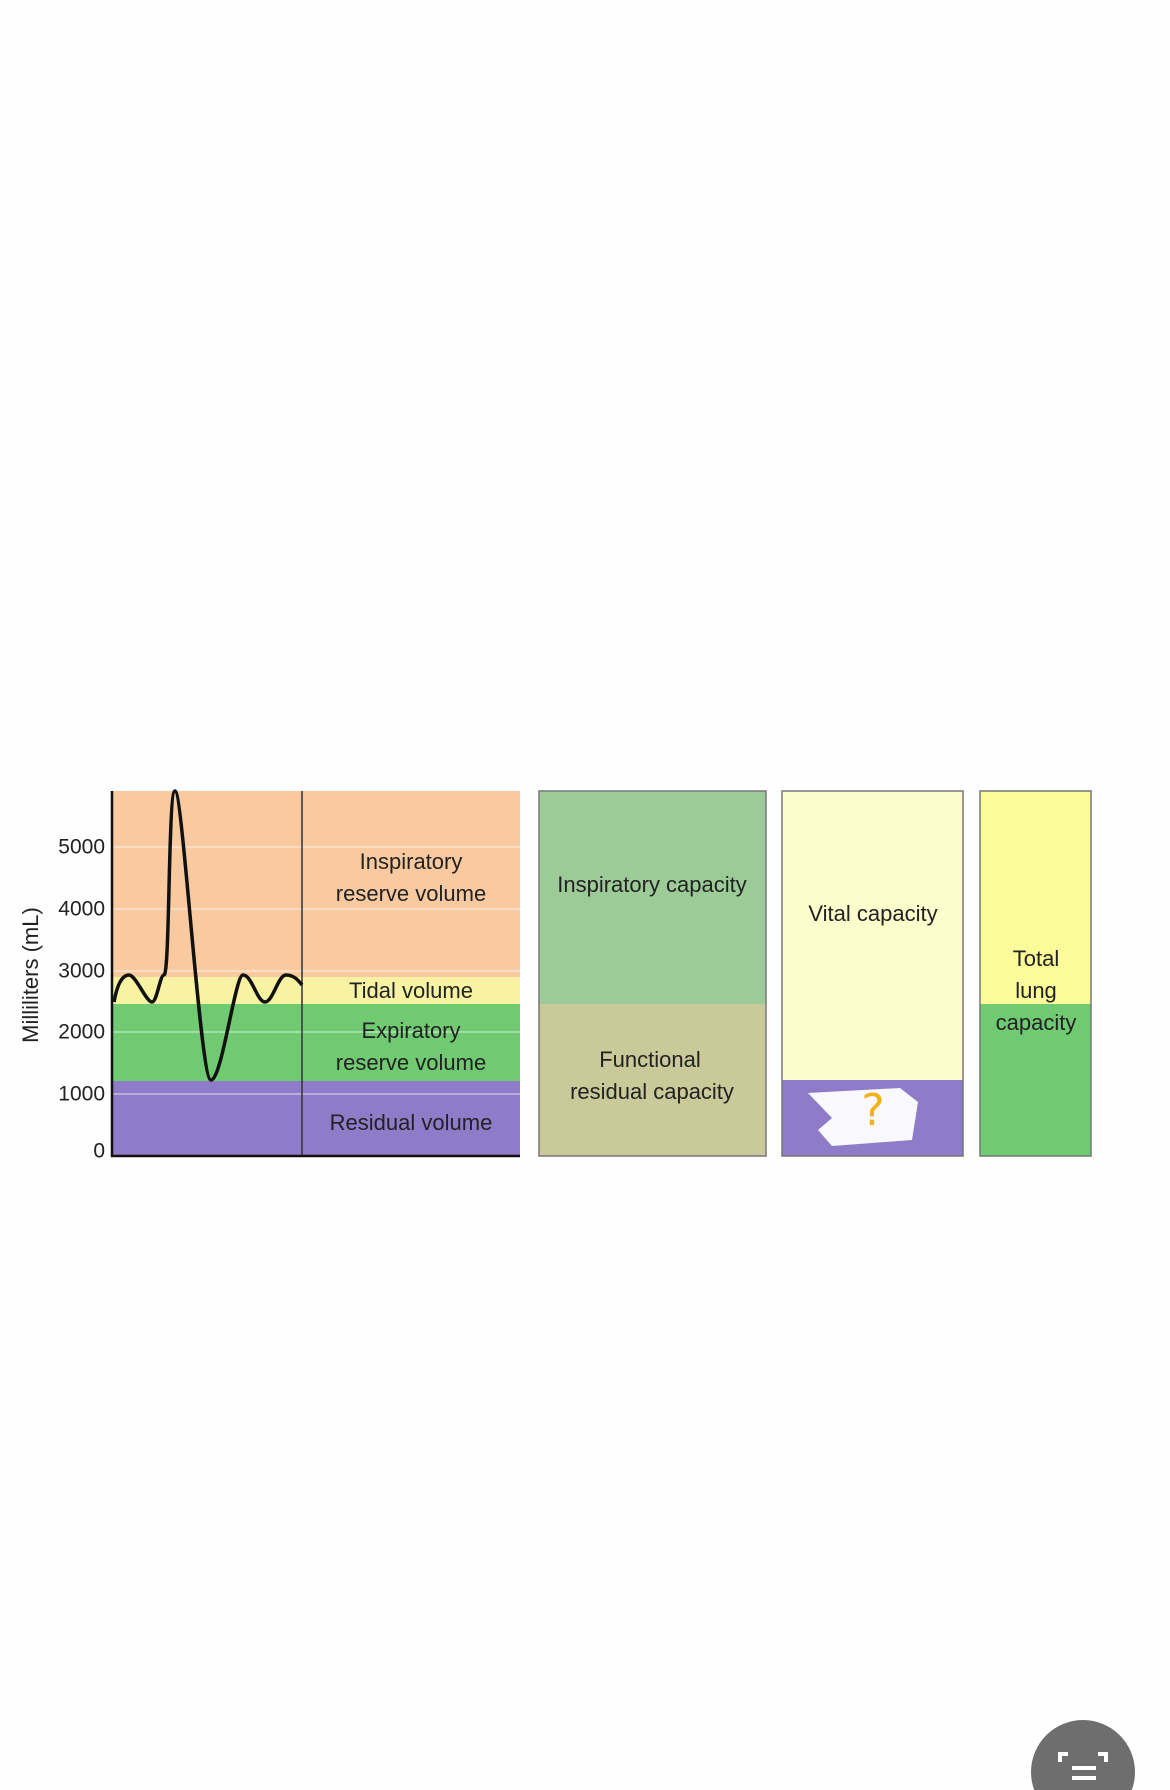  What do you see at coordinates (652, 1091) in the screenshot?
I see `label: residual capacity` at bounding box center [652, 1091].